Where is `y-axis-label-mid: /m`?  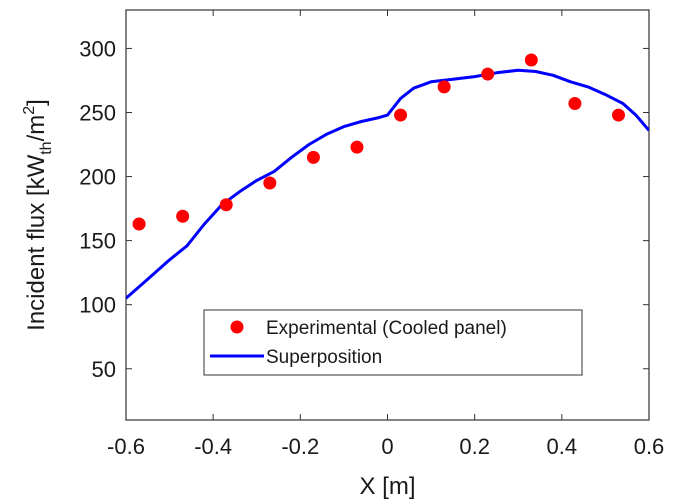 y-axis-label-mid: /m is located at coordinates (36, 128).